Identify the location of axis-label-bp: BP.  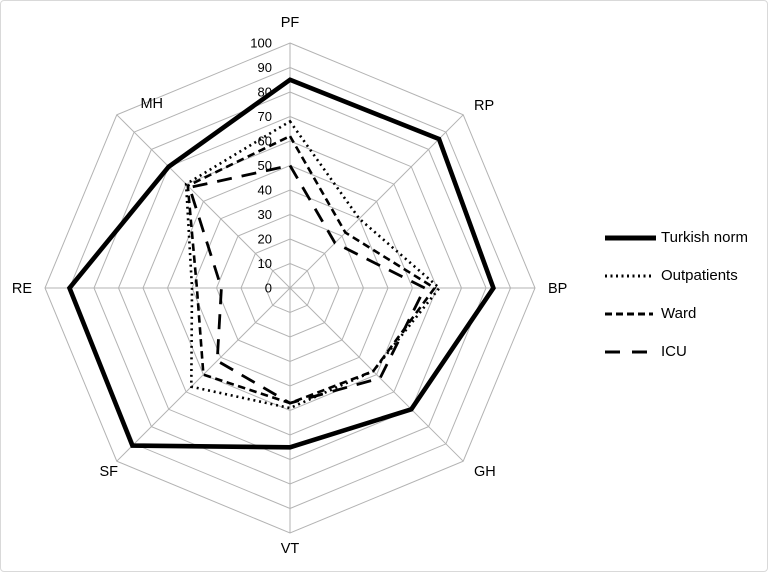
(557, 289).